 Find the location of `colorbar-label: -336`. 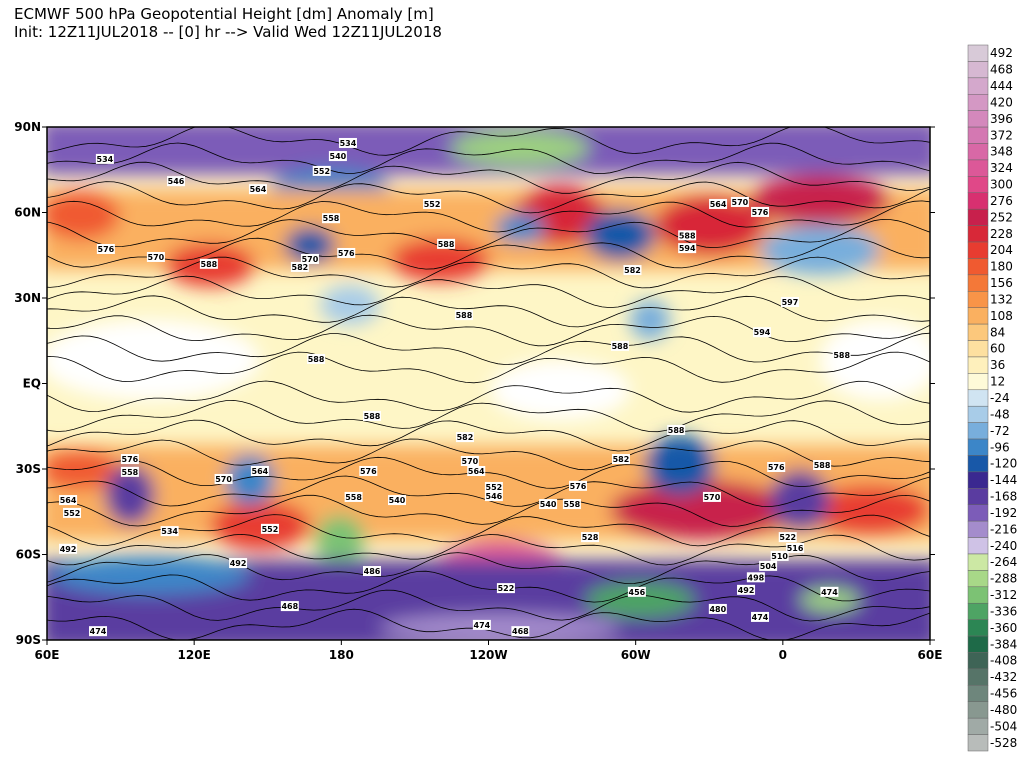

colorbar-label: -336 is located at coordinates (1003, 611).